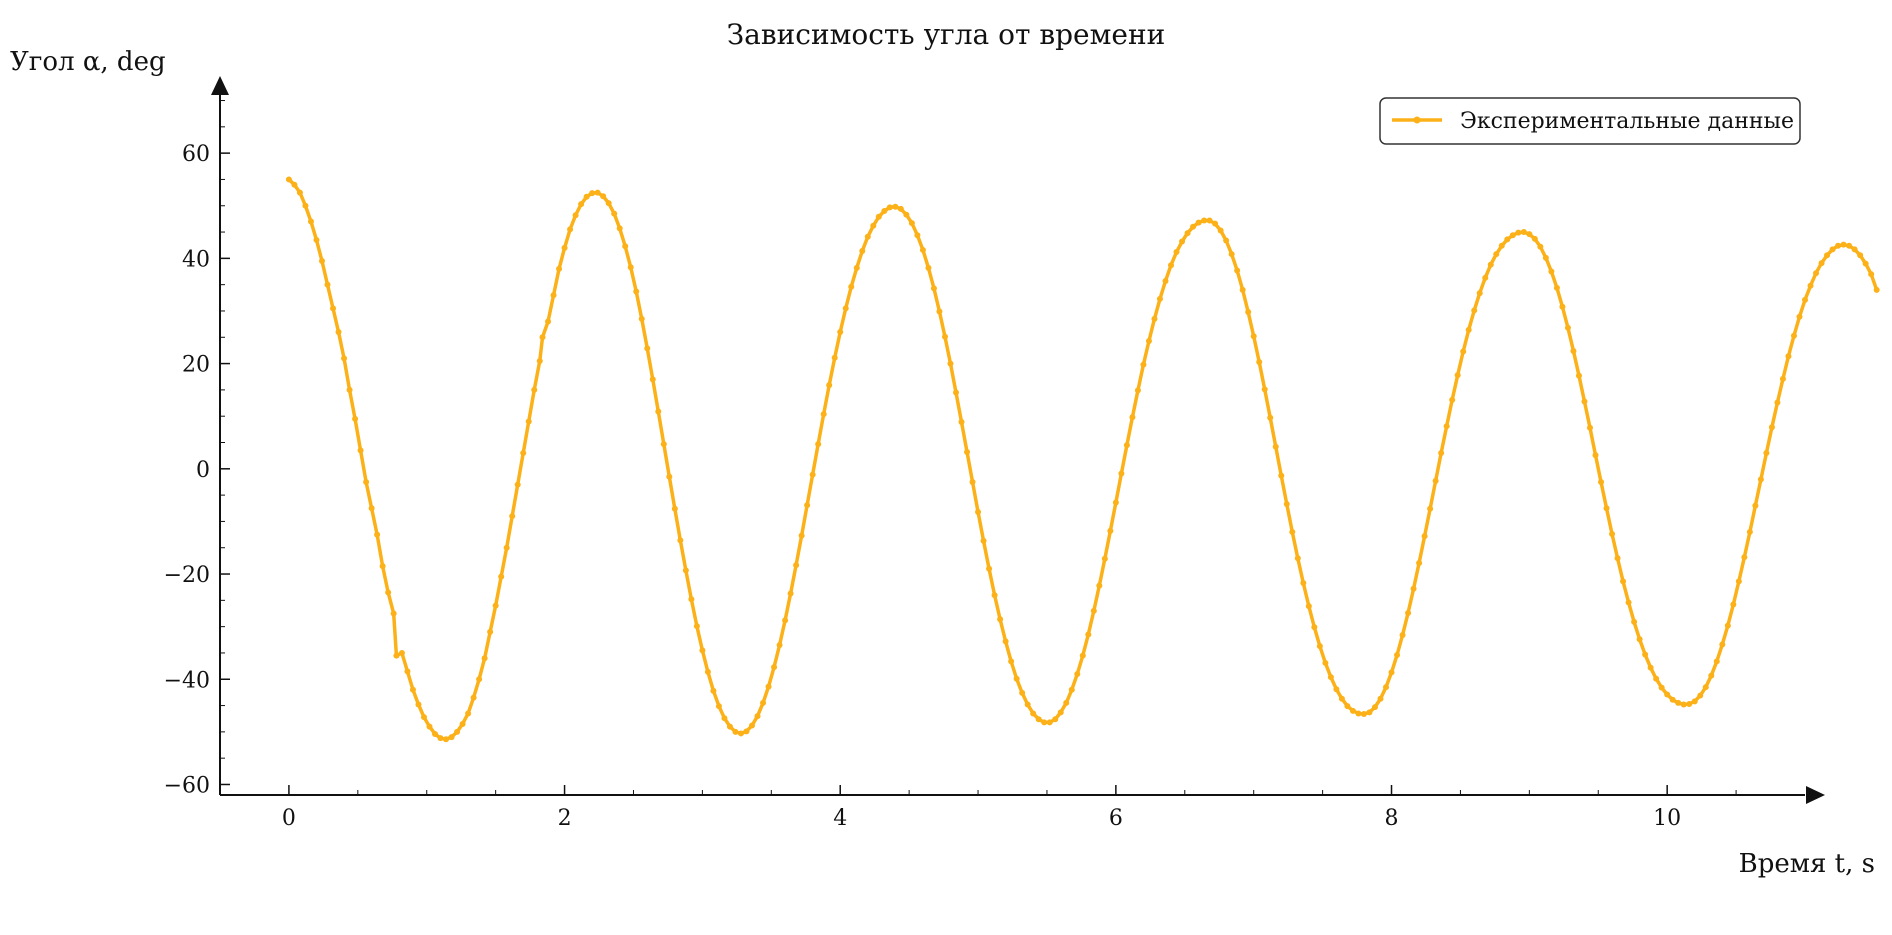 The width and height of the screenshot is (1892, 935). What do you see at coordinates (203, 470) in the screenshot?
I see `y-tick-label: 0` at bounding box center [203, 470].